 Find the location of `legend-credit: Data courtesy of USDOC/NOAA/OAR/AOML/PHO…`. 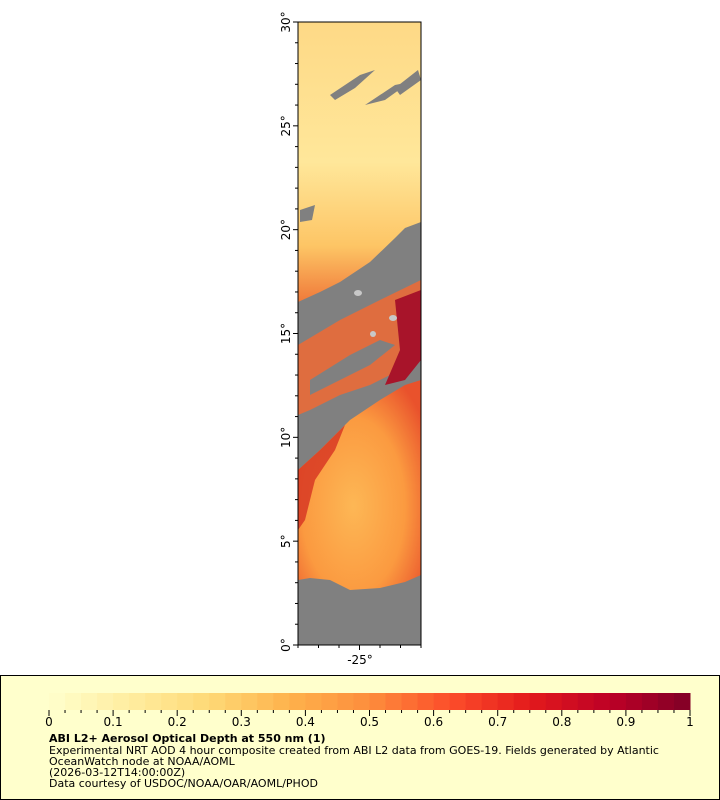

legend-credit: Data courtesy of USDOC/NOAA/OAR/AOML/PHO… is located at coordinates (183, 783).